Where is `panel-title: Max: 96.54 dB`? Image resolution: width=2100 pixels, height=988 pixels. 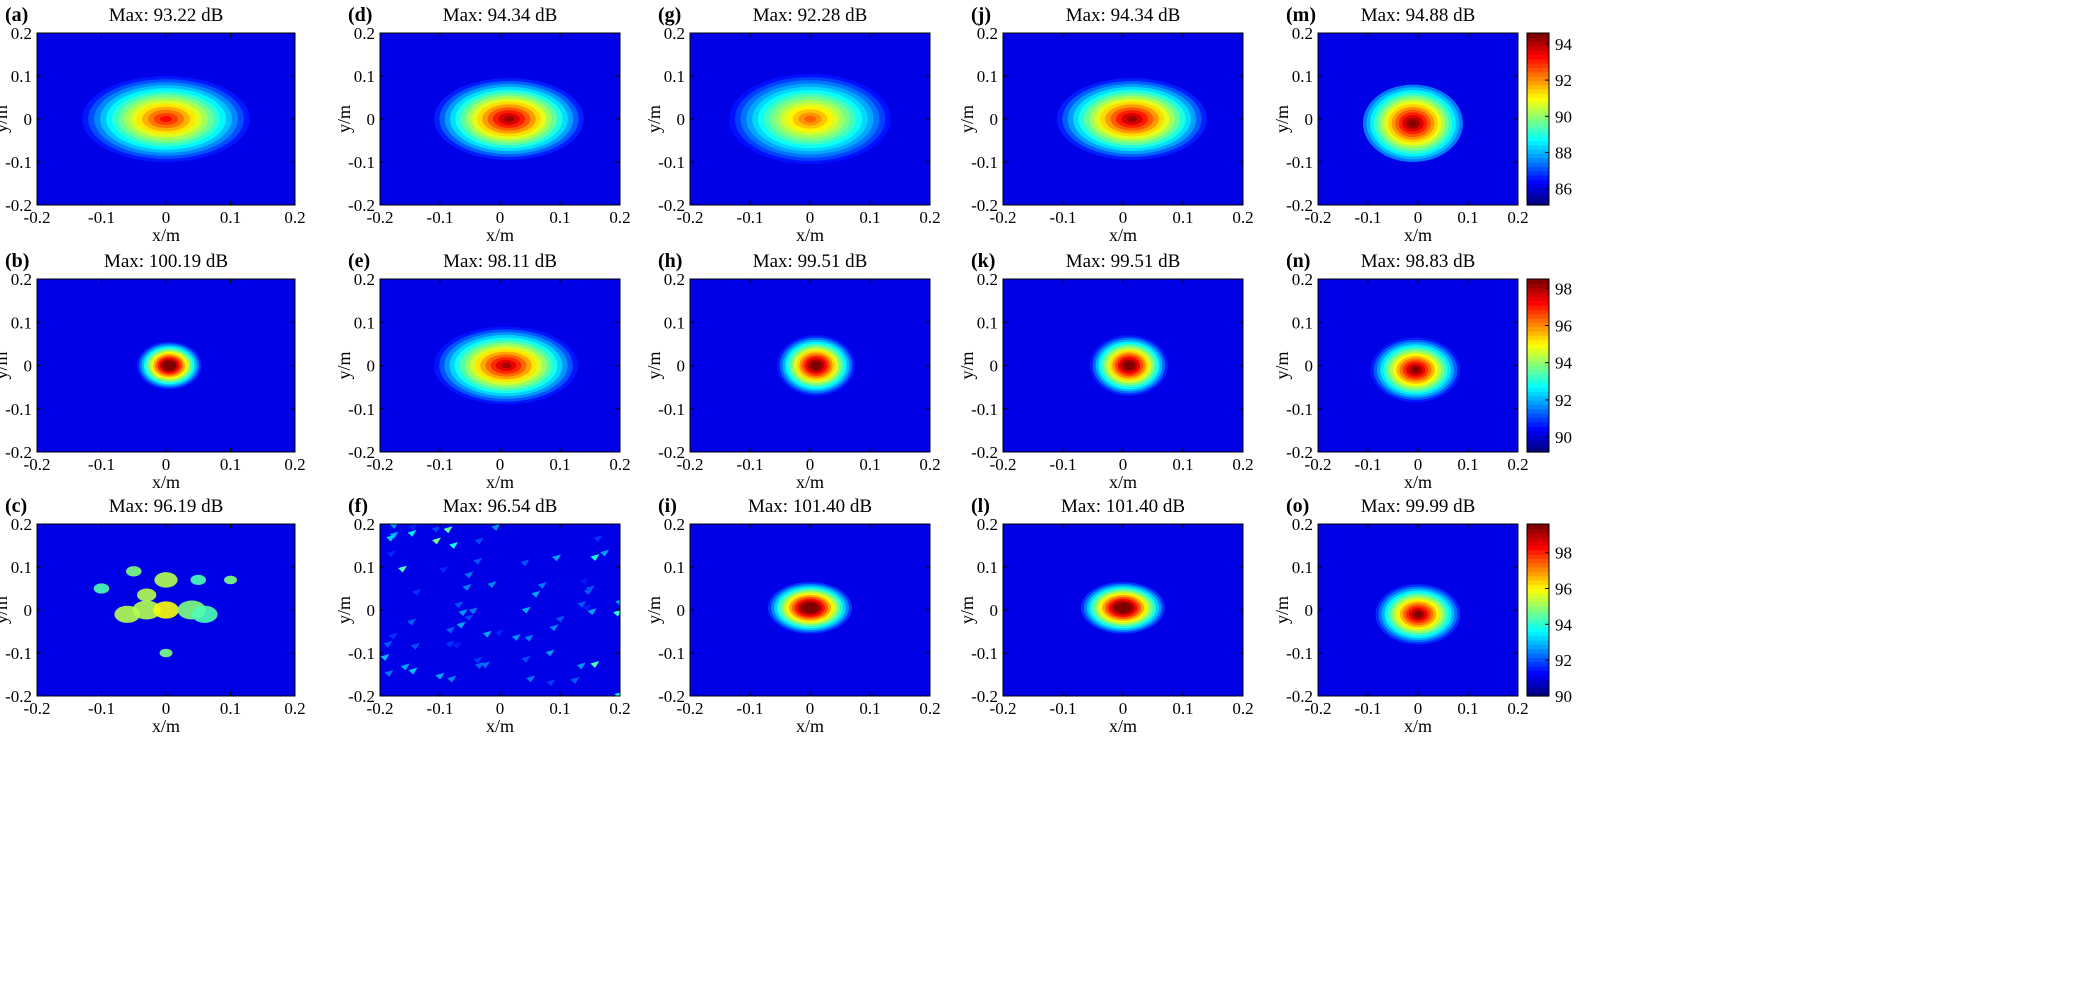 panel-title: Max: 96.54 dB is located at coordinates (500, 506).